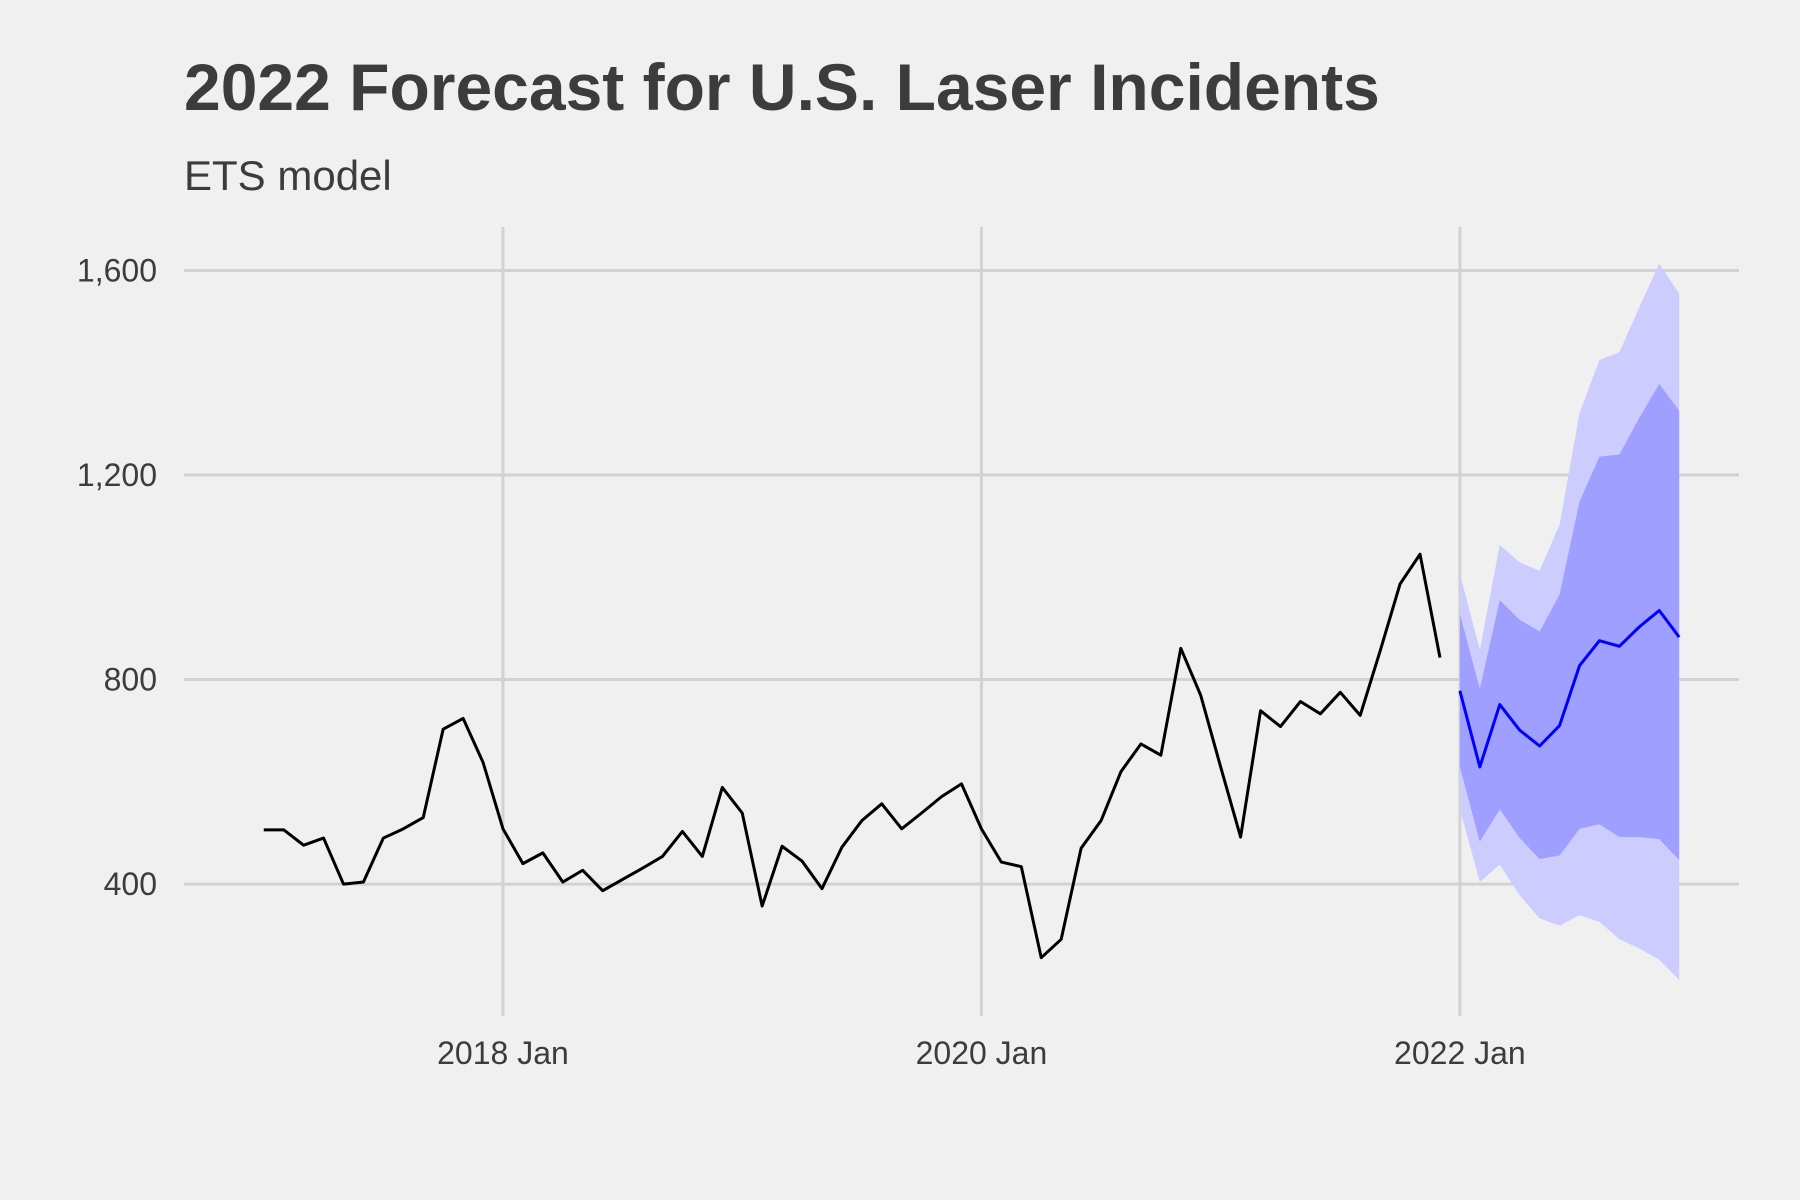  I want to click on interval-band, so click(1569, 622).